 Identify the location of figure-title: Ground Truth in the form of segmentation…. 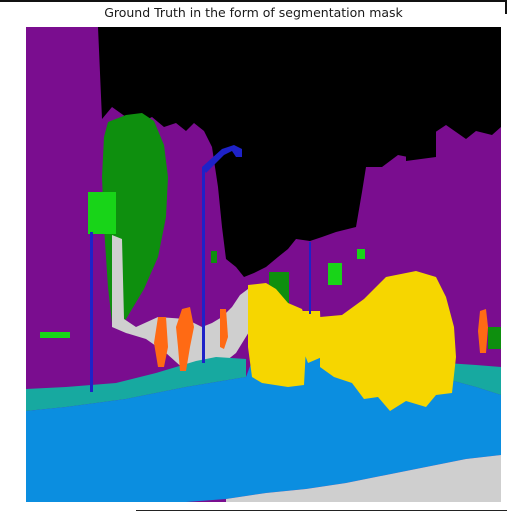
(253, 12).